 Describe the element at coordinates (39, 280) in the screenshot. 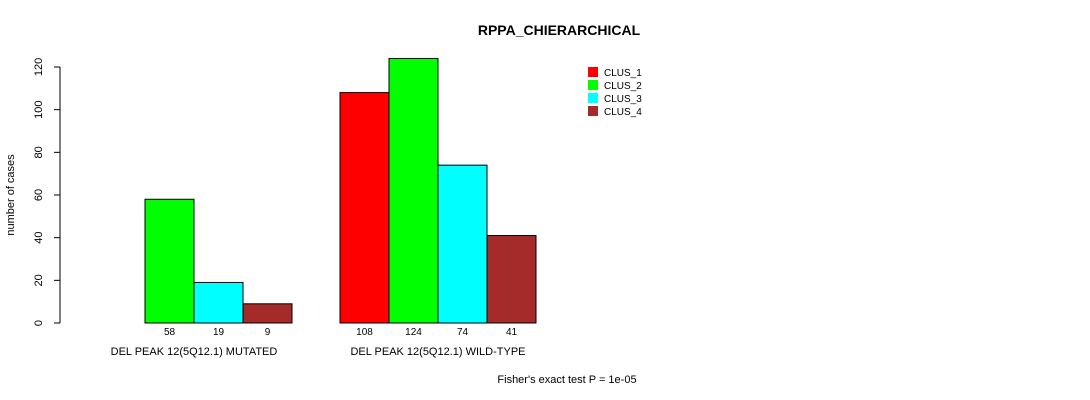

I see `y-tick-label: 20` at that location.